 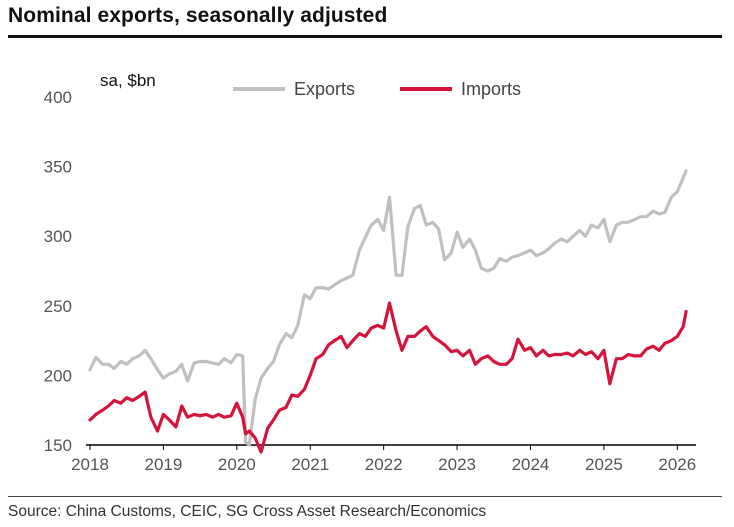 I want to click on x-tick-label: 2026, so click(x=677, y=464).